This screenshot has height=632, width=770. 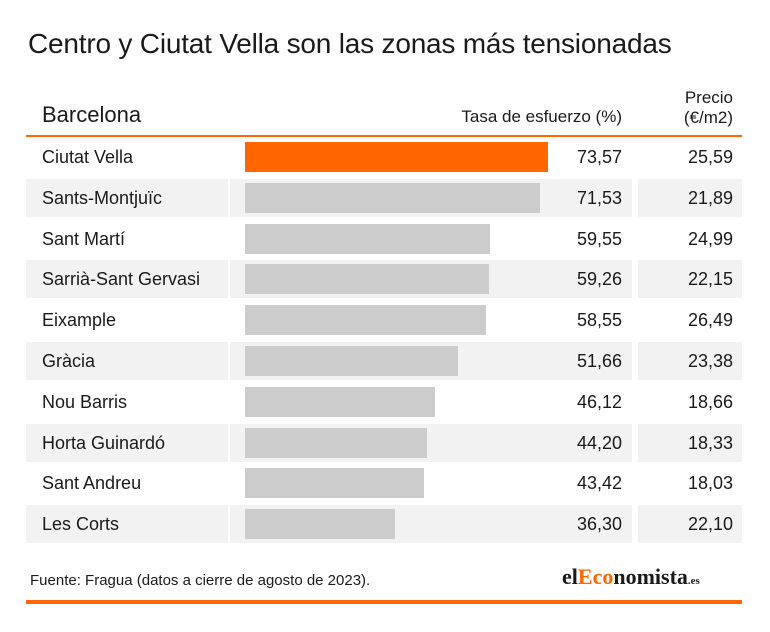 I want to click on bar-cell: 58,55, so click(x=431, y=320).